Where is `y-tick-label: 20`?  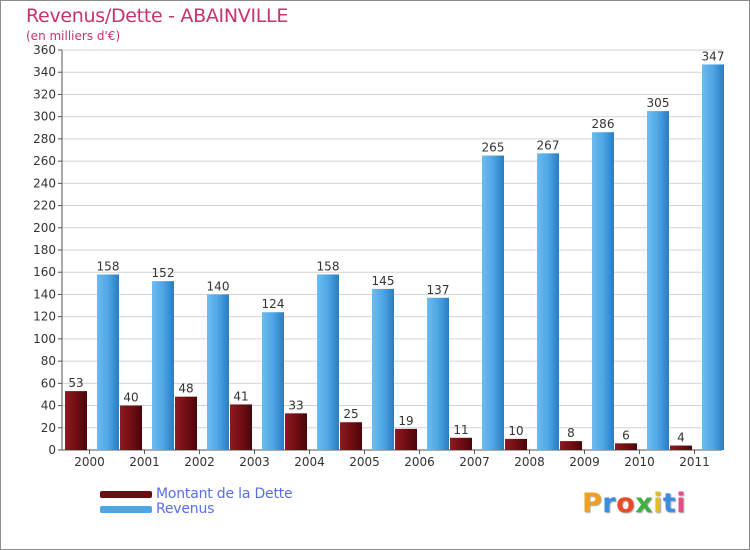 y-tick-label: 20 is located at coordinates (48, 428).